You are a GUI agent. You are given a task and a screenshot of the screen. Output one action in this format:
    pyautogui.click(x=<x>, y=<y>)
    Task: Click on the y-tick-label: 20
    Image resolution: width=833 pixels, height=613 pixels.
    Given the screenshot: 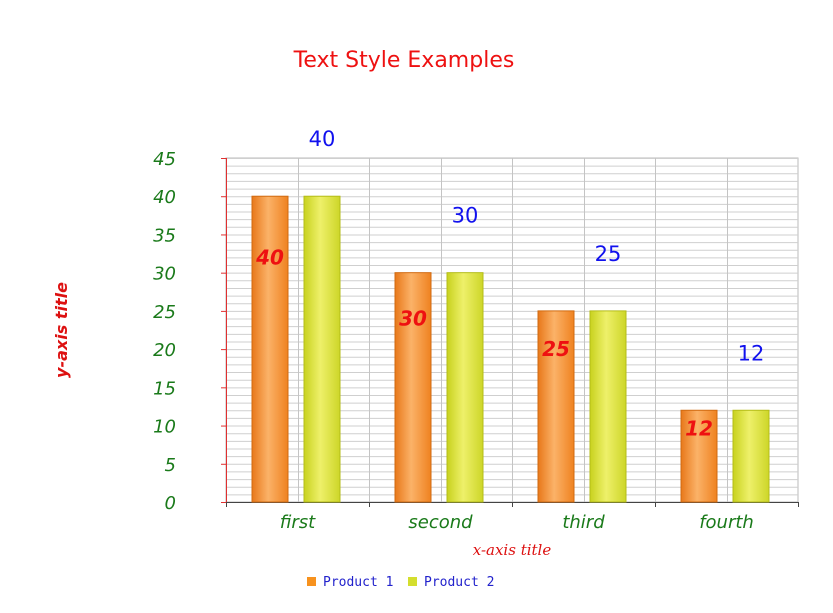 What is the action you would take?
    pyautogui.click(x=164, y=350)
    